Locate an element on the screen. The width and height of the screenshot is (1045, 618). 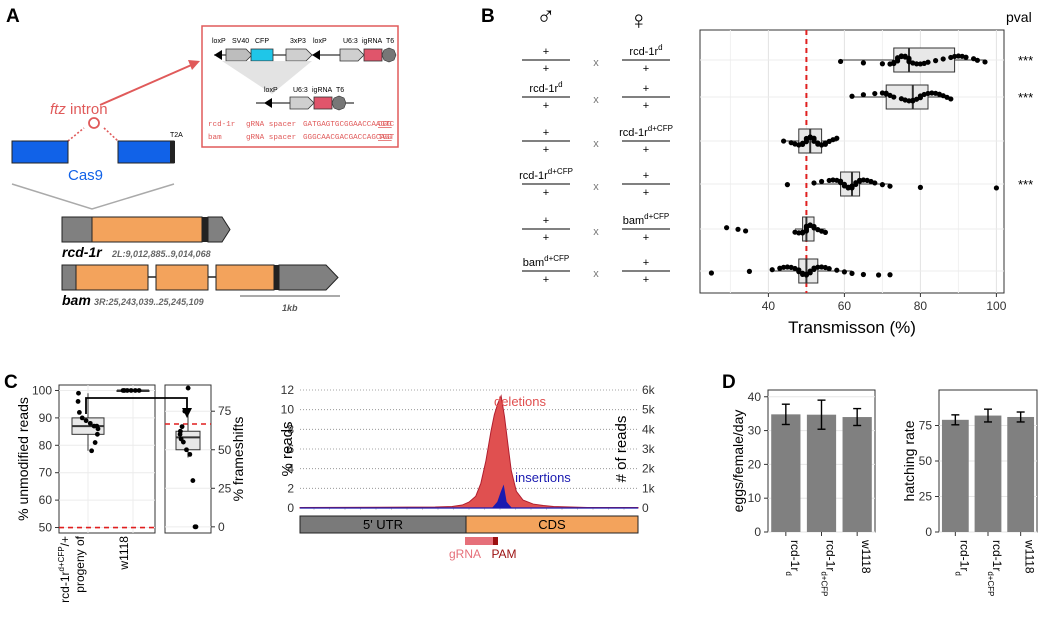
cross-0-male-top: + is located at coordinates (546, 52).